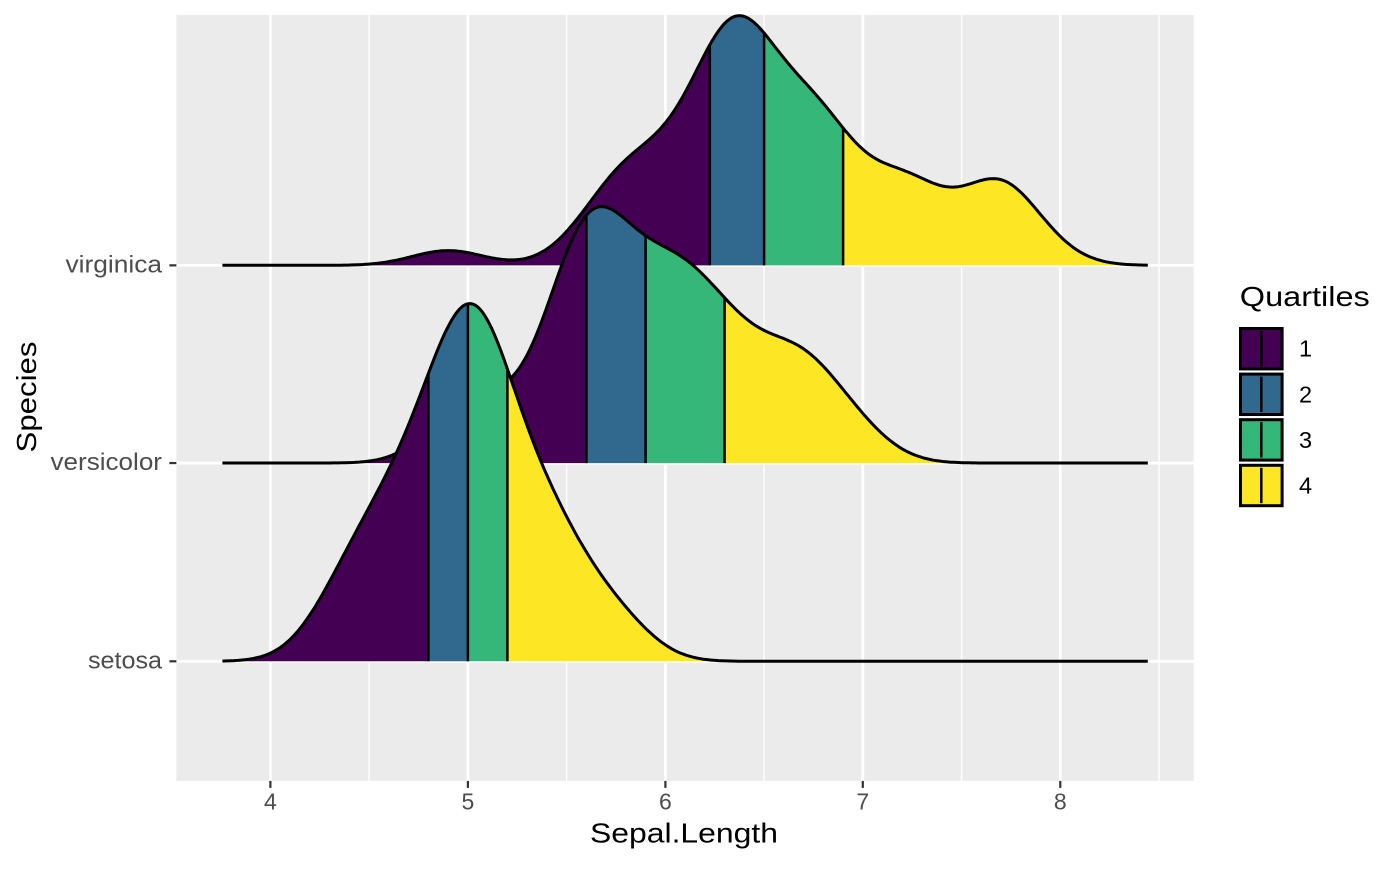 The image size is (1400, 870). What do you see at coordinates (862, 802) in the screenshot?
I see `svg-text: 7` at bounding box center [862, 802].